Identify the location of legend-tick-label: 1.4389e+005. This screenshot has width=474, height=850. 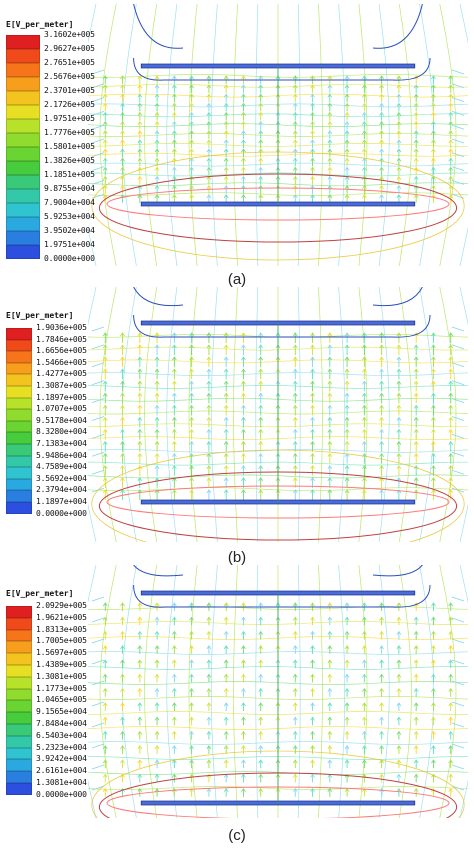
(61, 664).